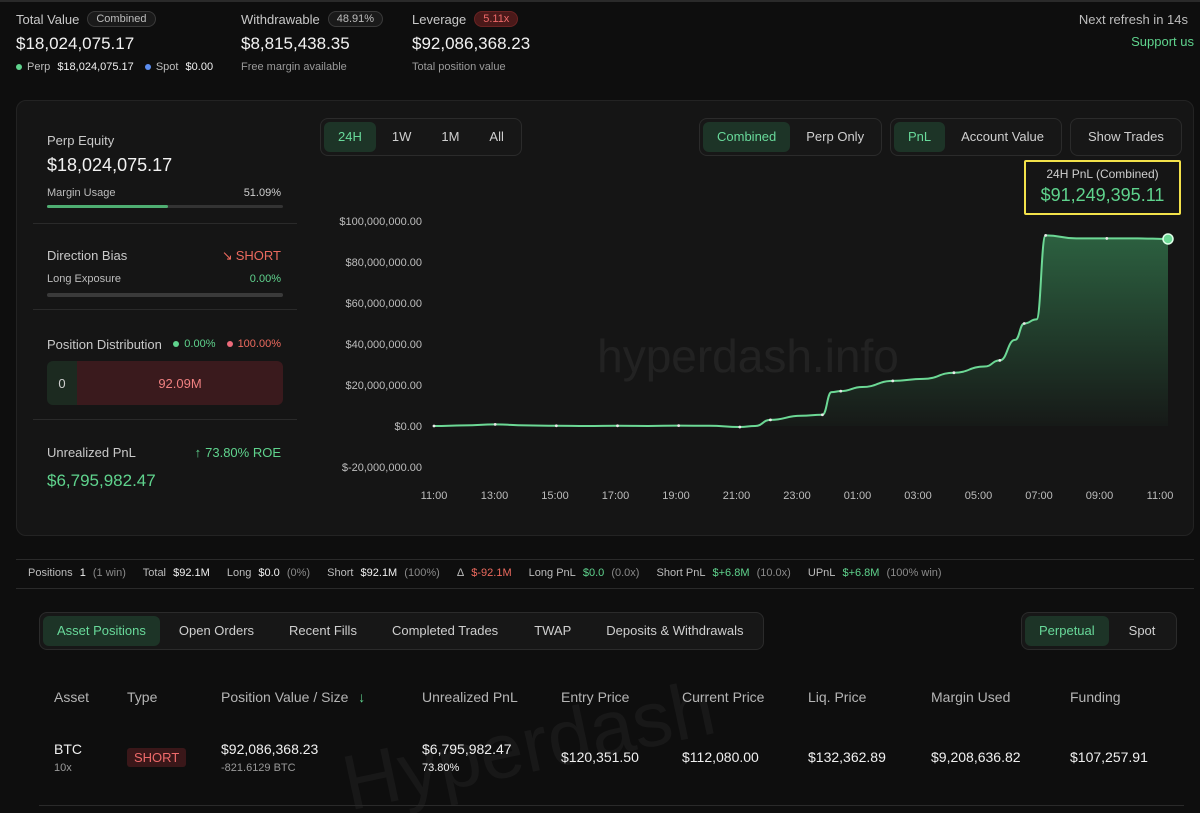  I want to click on withdrawable-amount: $8,815,438.35, so click(295, 43).